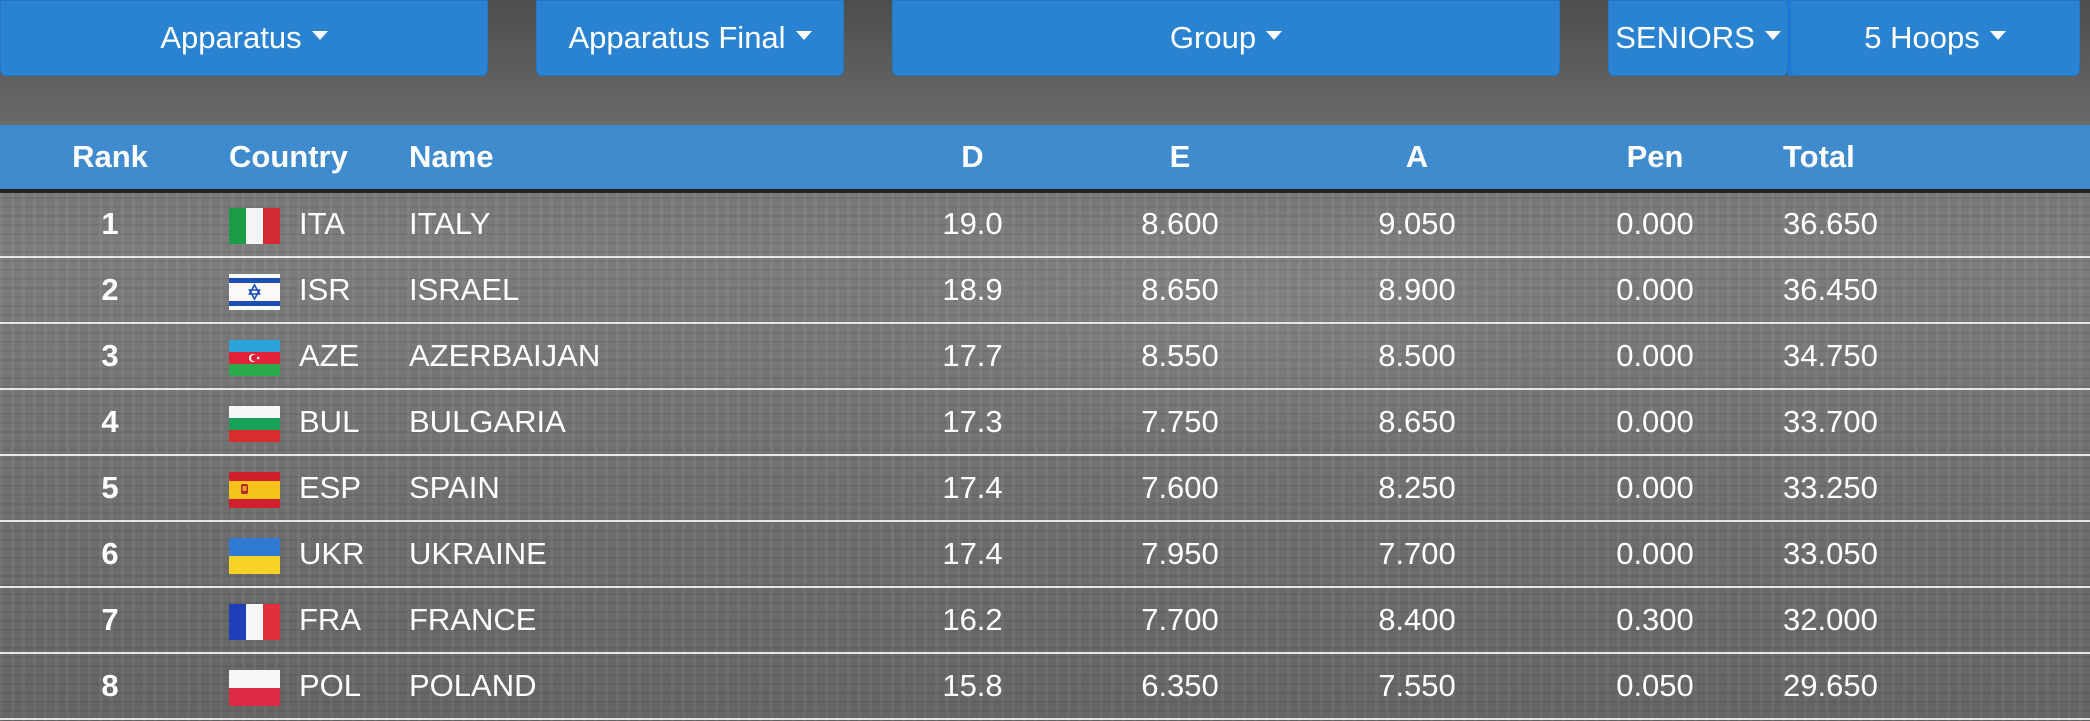 The width and height of the screenshot is (2090, 721). Describe the element at coordinates (1417, 553) in the screenshot. I see `a-score-cell: 7.700` at that location.